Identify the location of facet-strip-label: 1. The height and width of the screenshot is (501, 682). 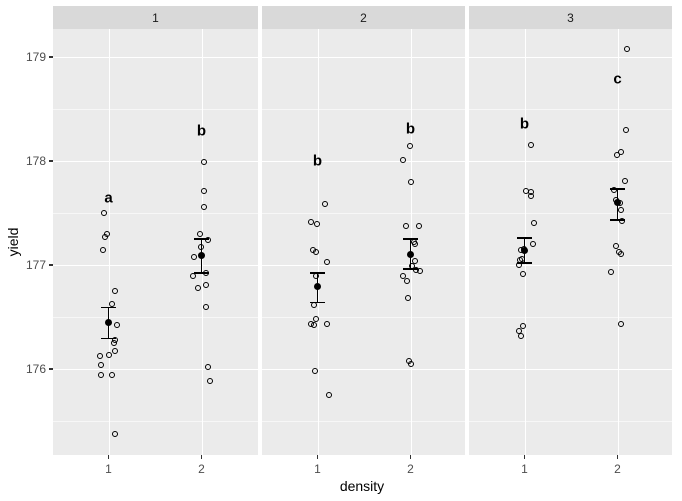
(155, 17).